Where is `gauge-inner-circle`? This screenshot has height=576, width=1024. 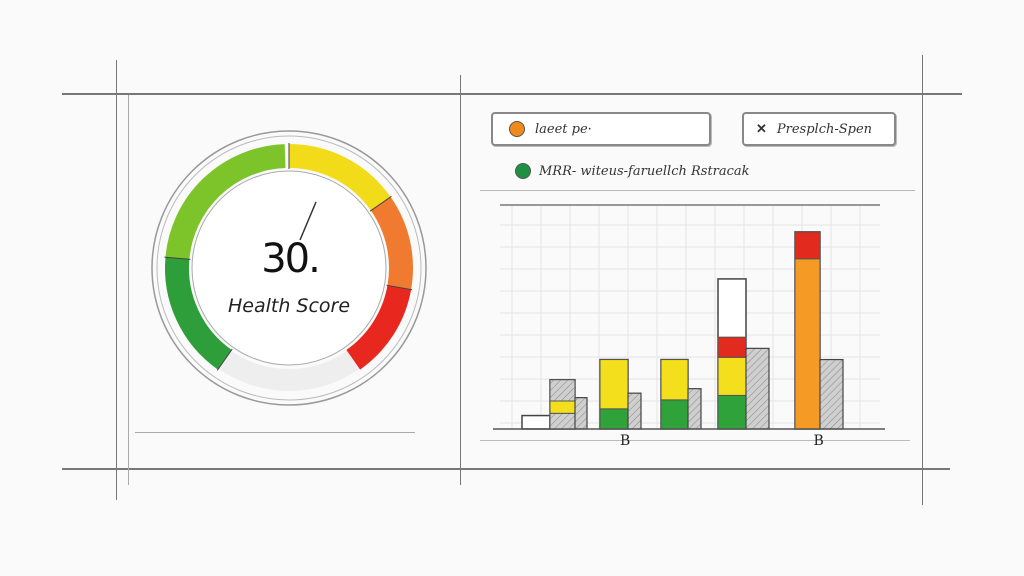 gauge-inner-circle is located at coordinates (289, 268).